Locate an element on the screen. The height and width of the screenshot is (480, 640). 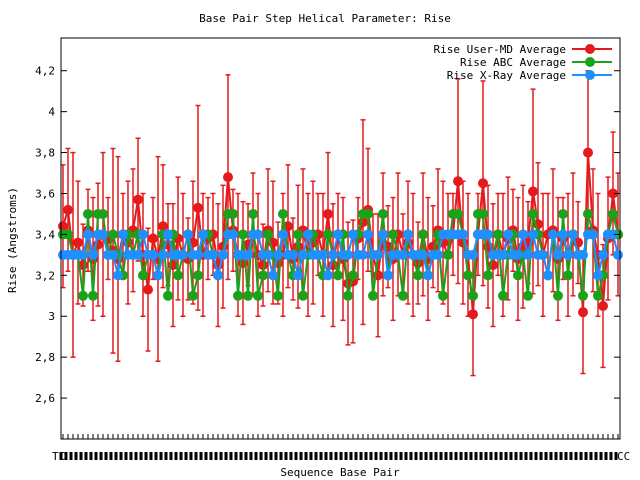
y-tick-label: 3,2 is located at coordinates (45, 275).